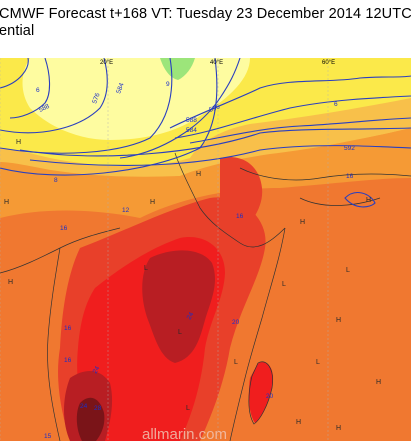 The image size is (411, 441). I want to click on bright-red-madagascar, so click(261, 392).